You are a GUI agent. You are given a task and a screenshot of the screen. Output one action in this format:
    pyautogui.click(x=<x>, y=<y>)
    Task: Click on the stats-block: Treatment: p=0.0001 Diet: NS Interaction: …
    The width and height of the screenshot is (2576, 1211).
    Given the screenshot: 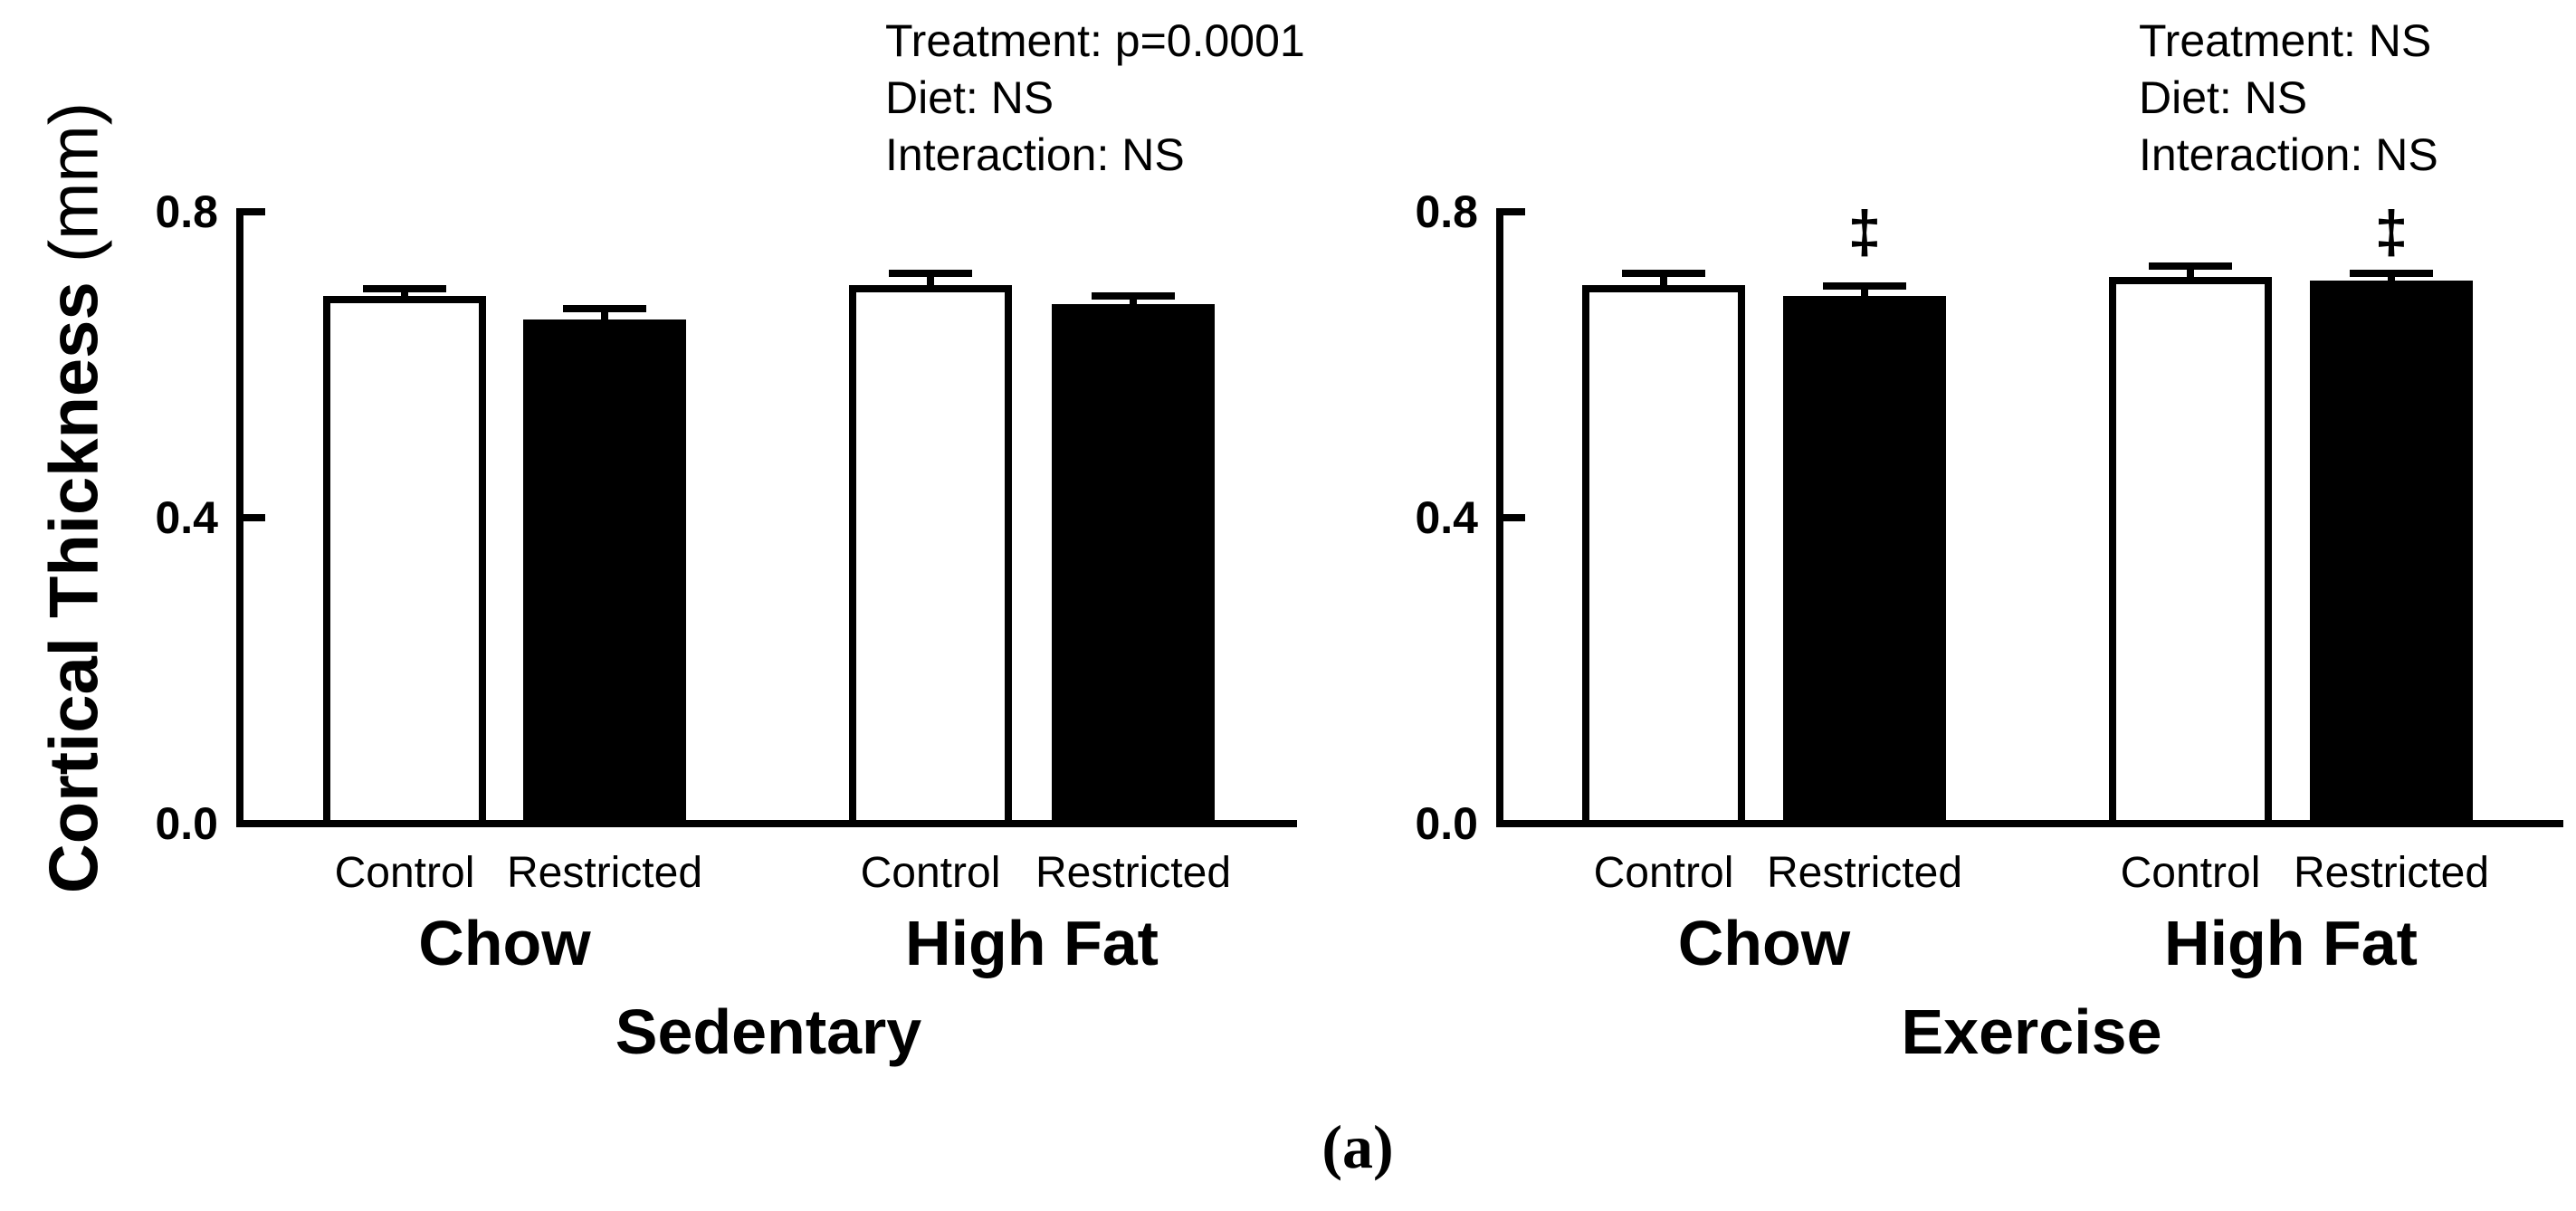 What is the action you would take?
    pyautogui.click(x=1095, y=98)
    